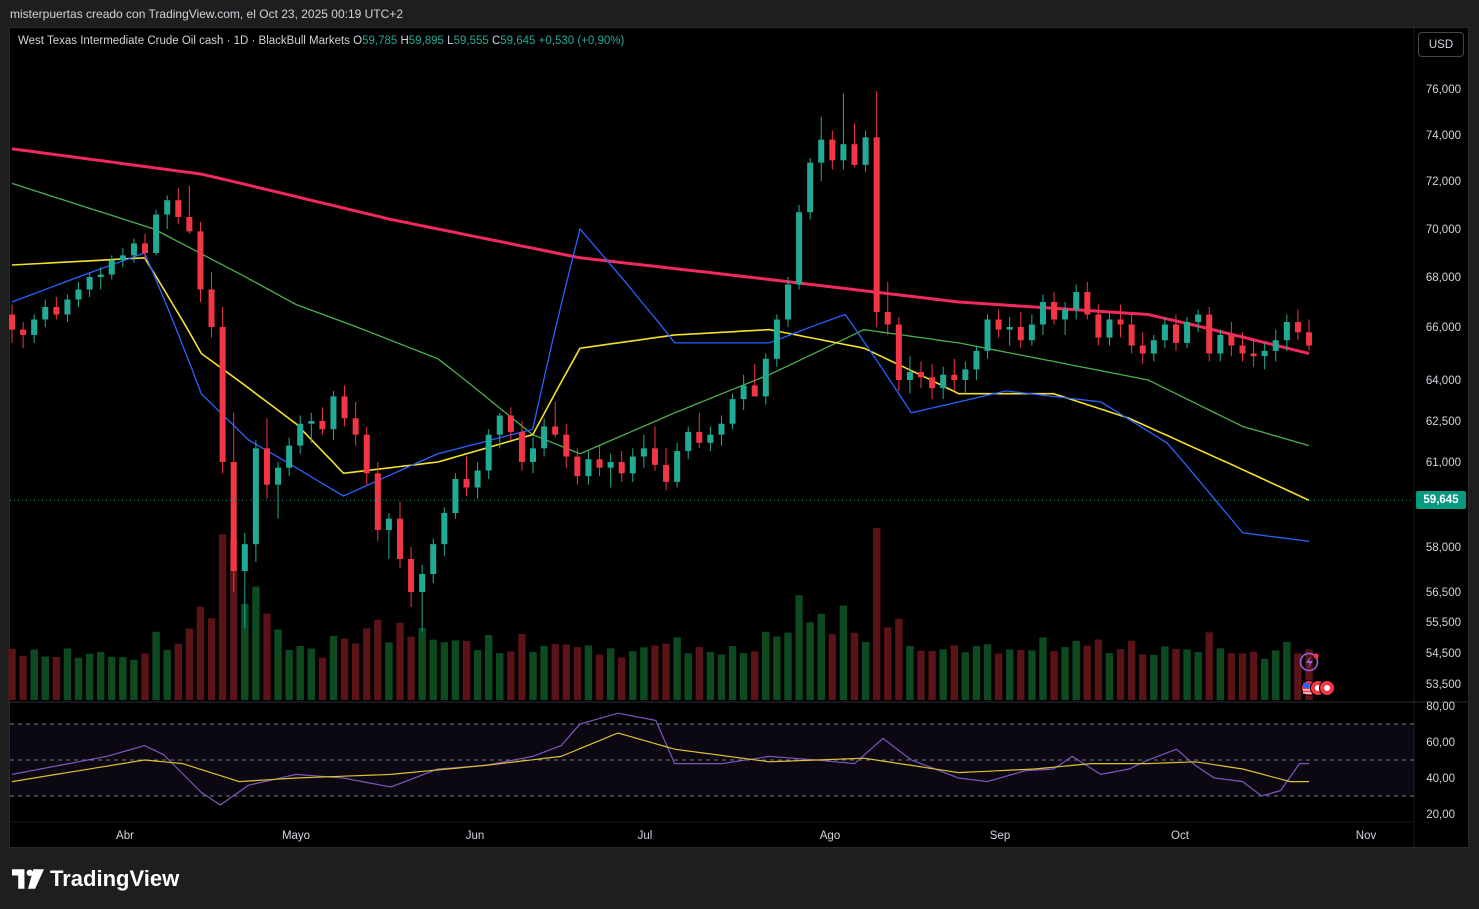 This screenshot has height=909, width=1479. What do you see at coordinates (1440, 779) in the screenshot?
I see `rsi-tick-label: 40,00` at bounding box center [1440, 779].